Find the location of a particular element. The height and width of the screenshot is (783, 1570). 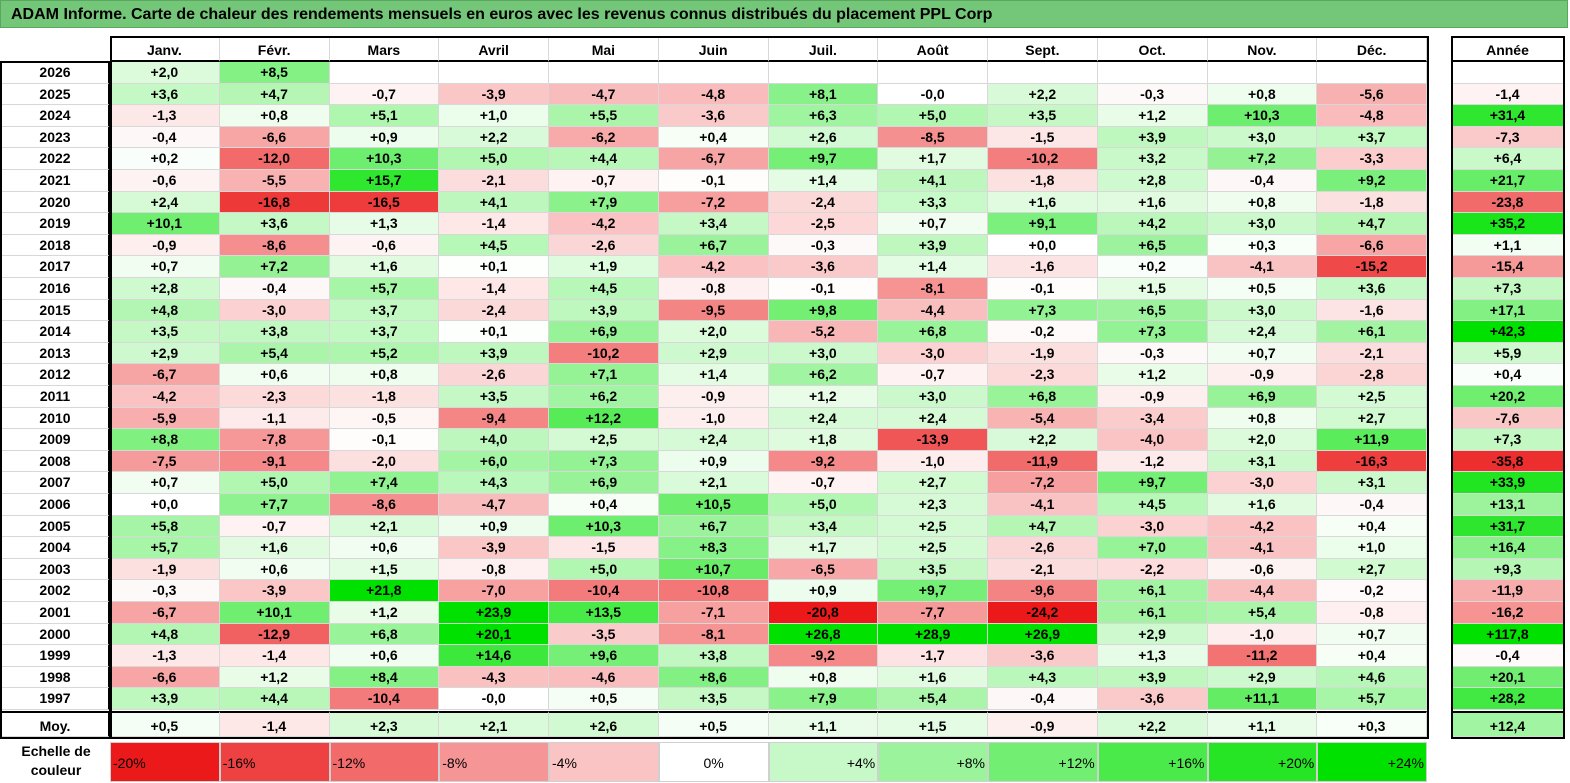

heatmap-cell: +4,4 is located at coordinates (604, 159).